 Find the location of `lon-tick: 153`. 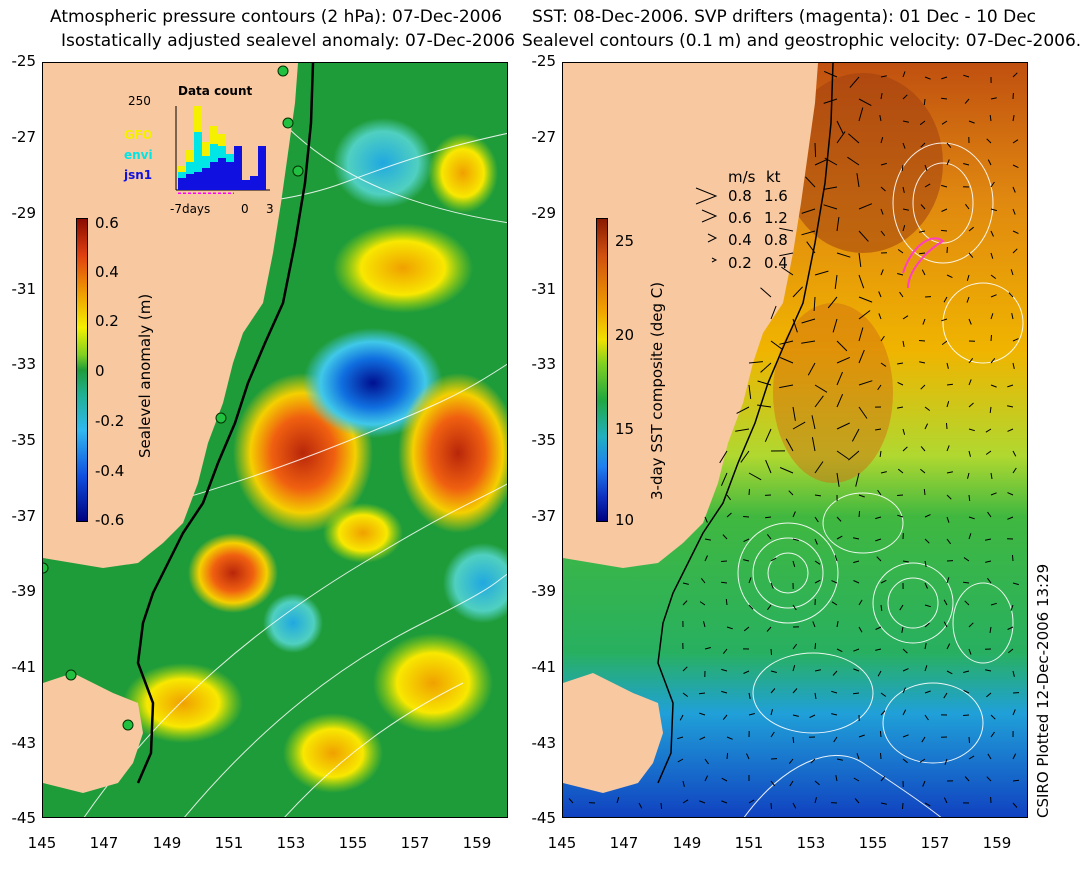

lon-tick: 153 is located at coordinates (811, 843).